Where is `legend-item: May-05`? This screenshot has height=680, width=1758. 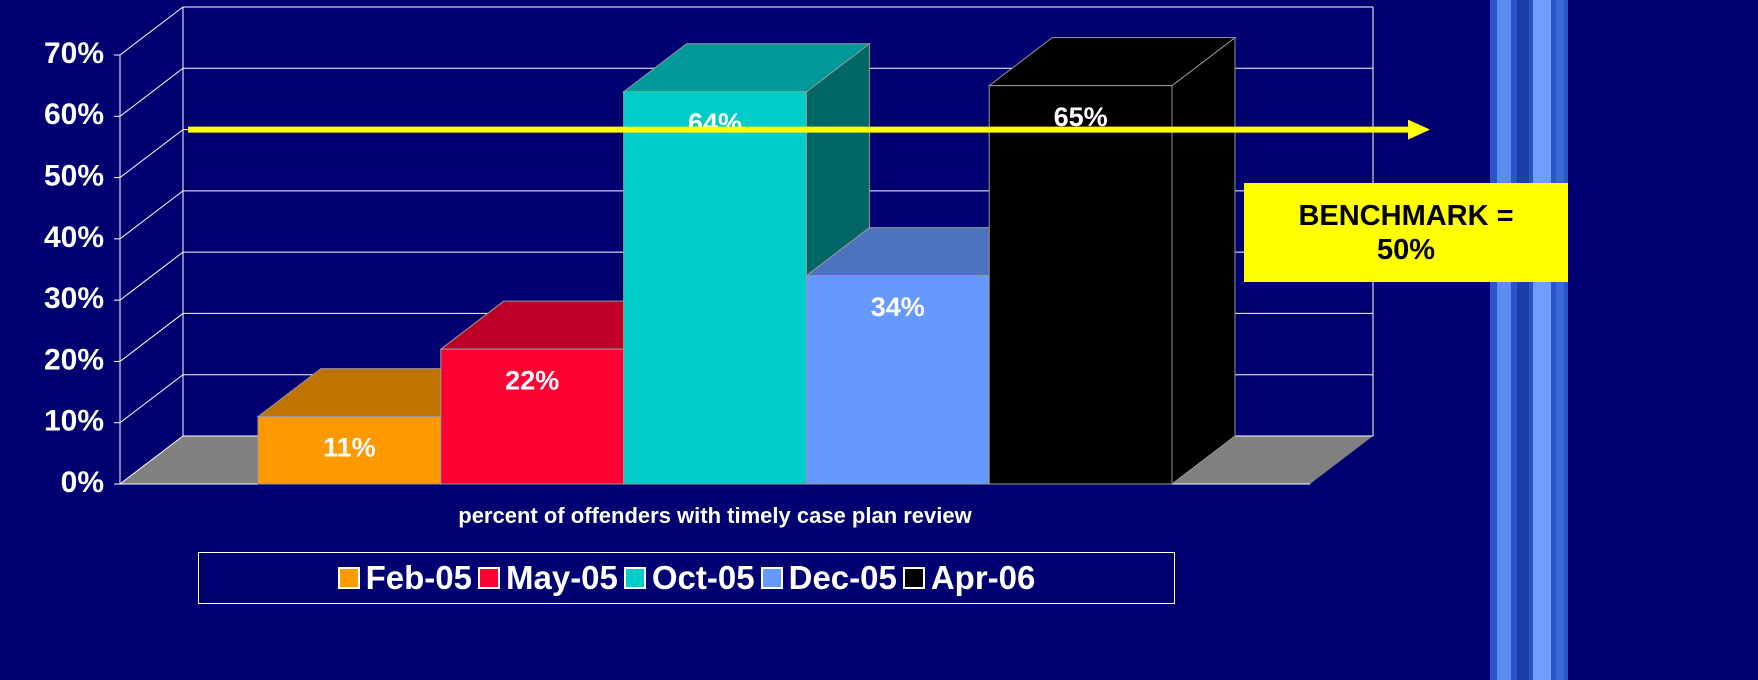
legend-item: May-05 is located at coordinates (548, 578).